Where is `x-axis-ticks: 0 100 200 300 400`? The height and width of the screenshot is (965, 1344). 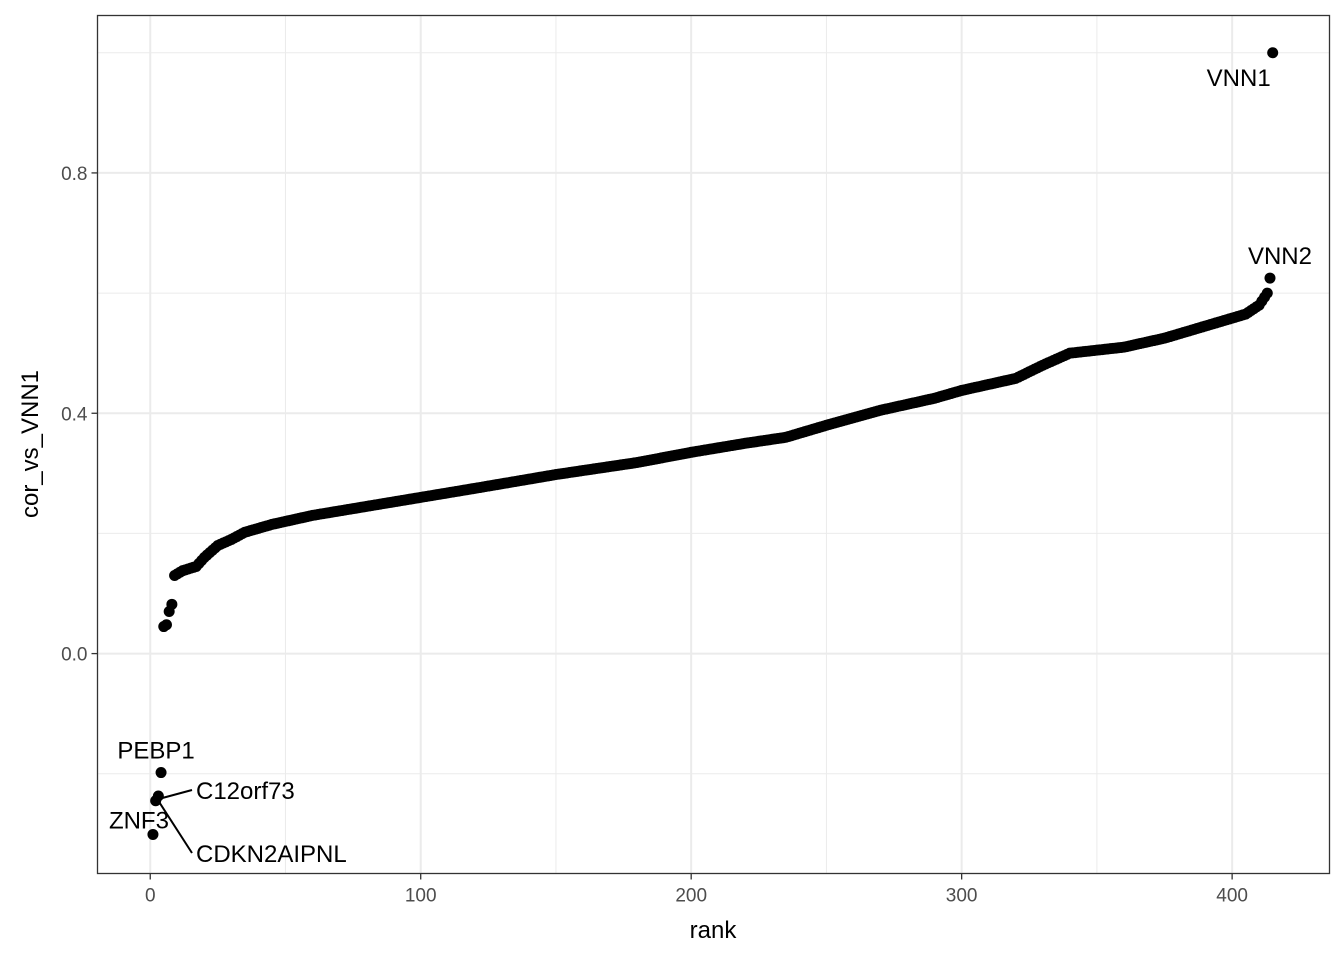 x-axis-ticks: 0 100 200 300 400 is located at coordinates (696, 890).